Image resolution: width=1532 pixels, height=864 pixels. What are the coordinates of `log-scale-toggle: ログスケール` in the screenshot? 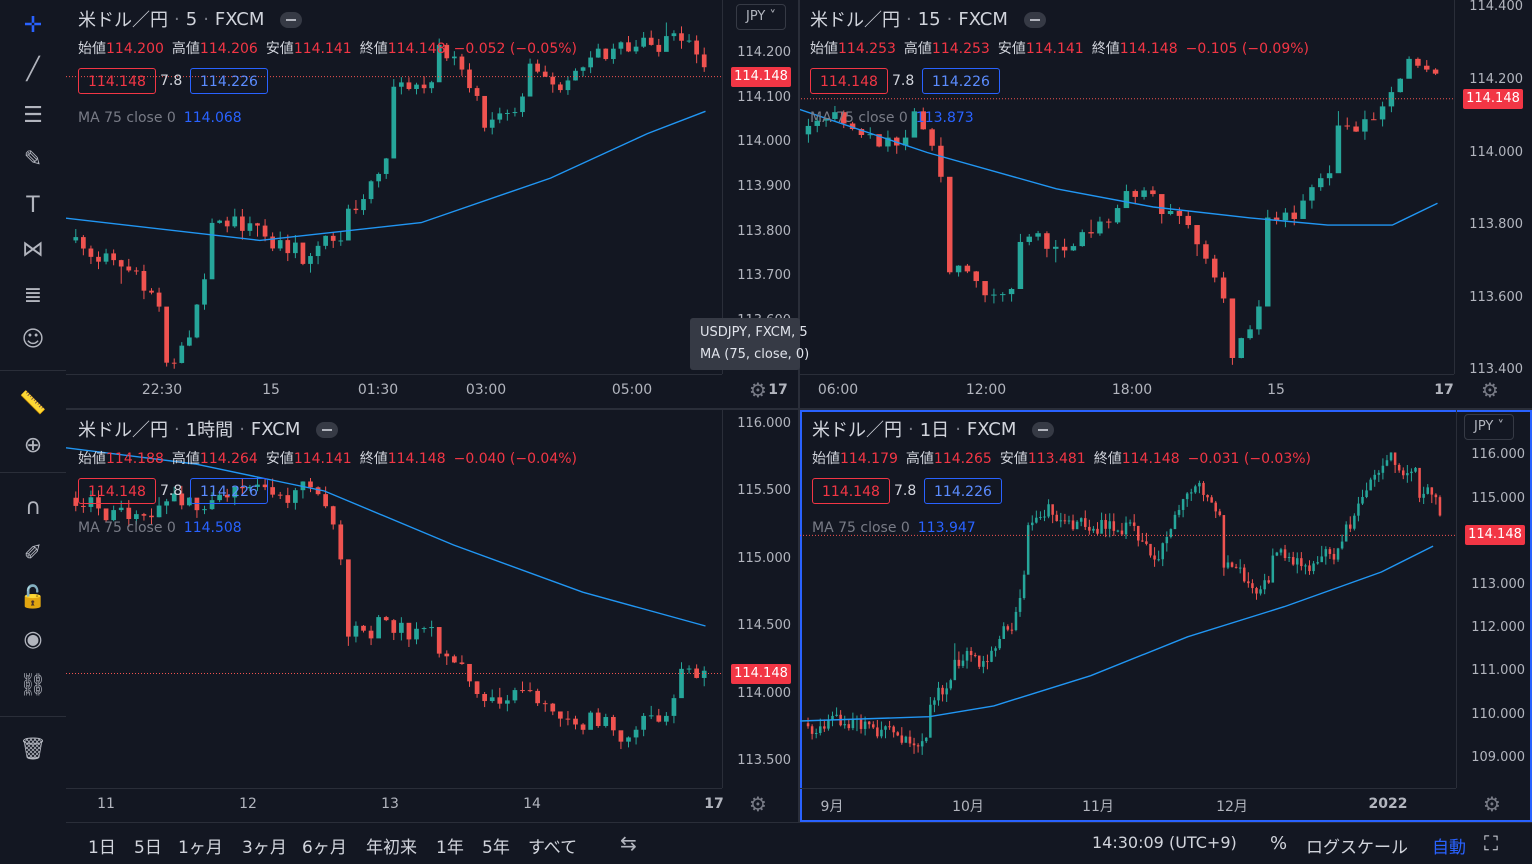 It's located at (1357, 848).